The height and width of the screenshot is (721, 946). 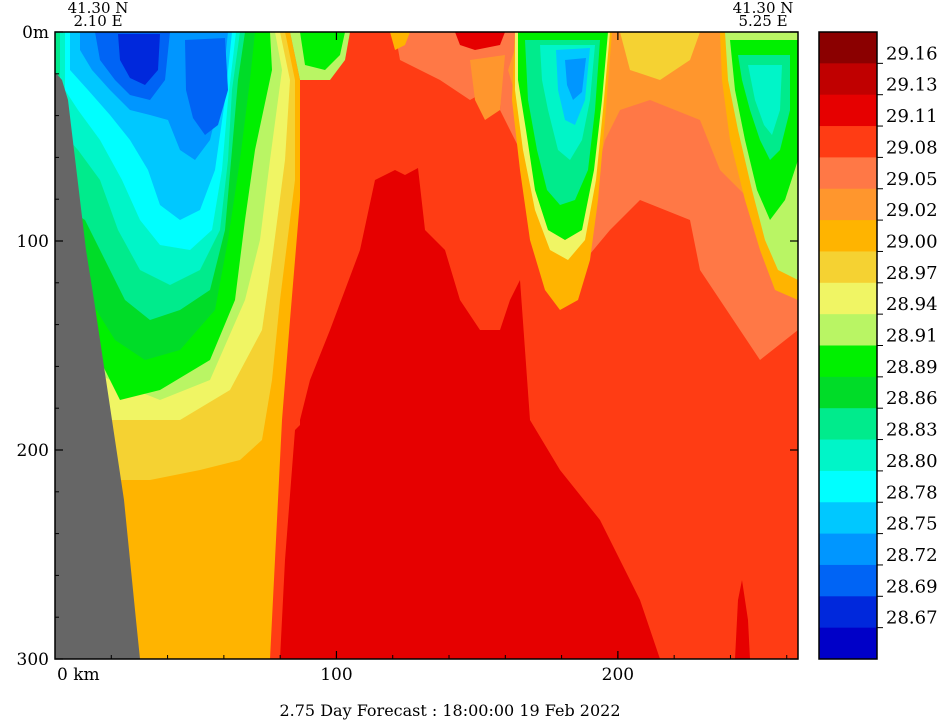 What do you see at coordinates (336, 675) in the screenshot?
I see `x-tick-label-0: 100` at bounding box center [336, 675].